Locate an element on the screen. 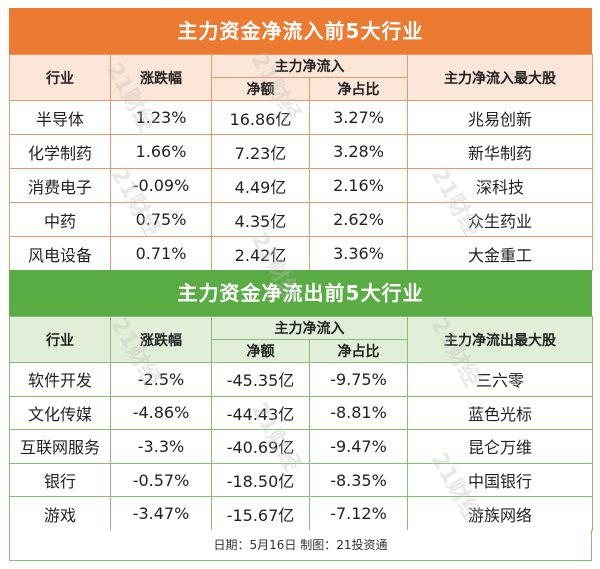  cell-stock: 蓝色光标 is located at coordinates (500, 413).